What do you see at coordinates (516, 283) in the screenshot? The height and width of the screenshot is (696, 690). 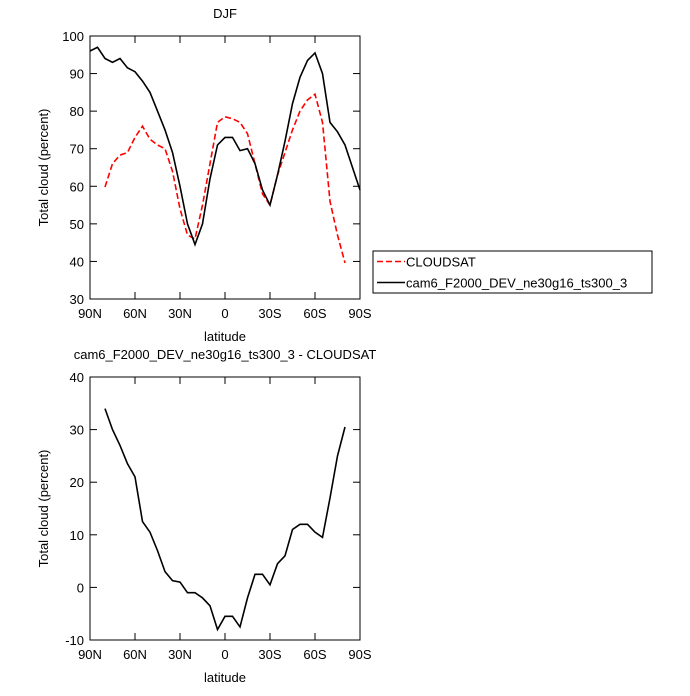 I see `legend-label: cam6_F2000_DEV_ne30g16_ts300_3` at bounding box center [516, 283].